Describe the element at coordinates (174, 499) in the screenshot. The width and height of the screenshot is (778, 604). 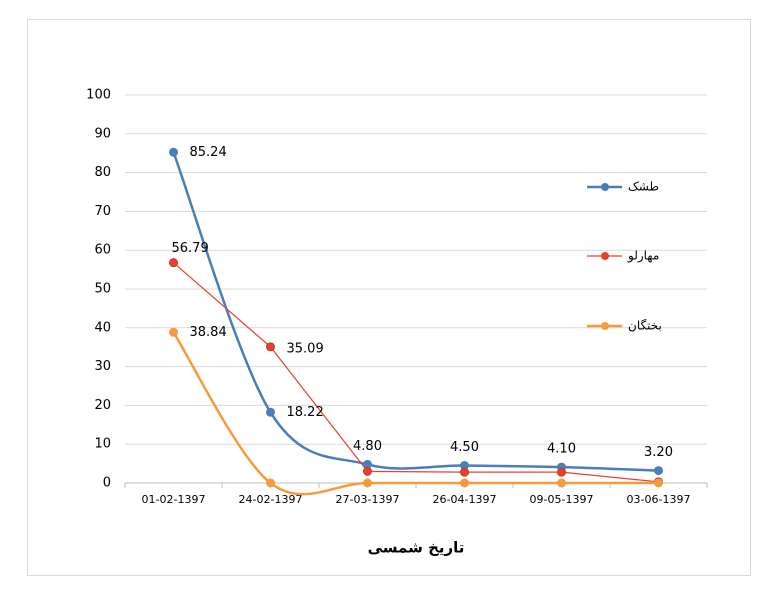
I see `x-tick-label: 01-02-1397` at that location.